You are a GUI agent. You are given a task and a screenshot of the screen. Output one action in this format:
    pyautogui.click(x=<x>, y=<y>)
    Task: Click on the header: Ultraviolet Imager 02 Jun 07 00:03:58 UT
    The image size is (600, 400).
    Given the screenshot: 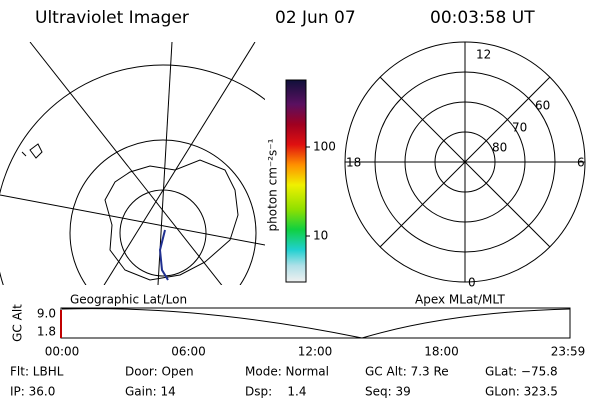 What is the action you would take?
    pyautogui.click(x=285, y=18)
    